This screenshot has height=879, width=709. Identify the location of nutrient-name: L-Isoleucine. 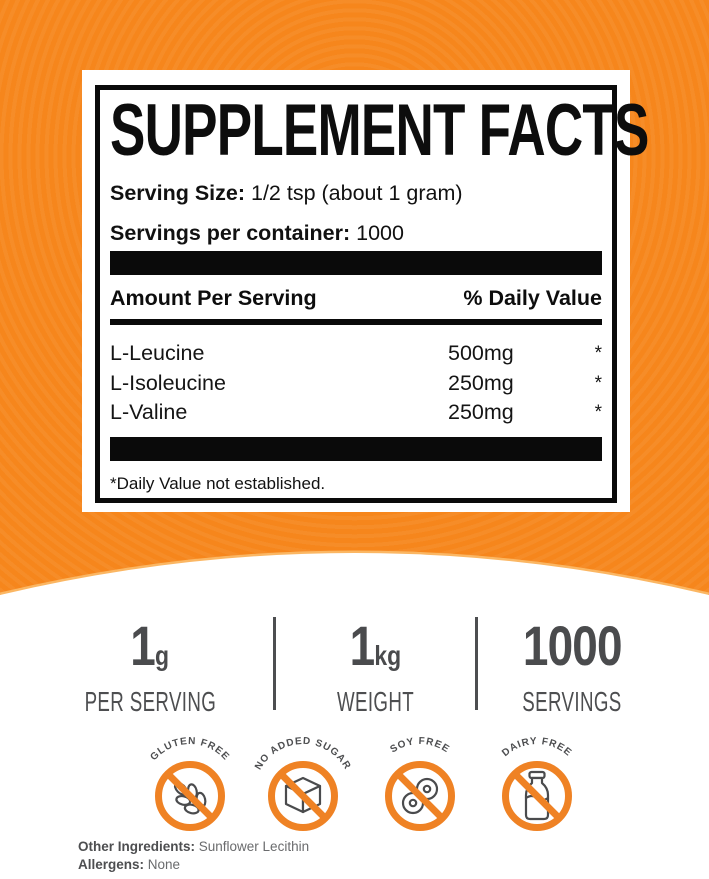
(168, 382).